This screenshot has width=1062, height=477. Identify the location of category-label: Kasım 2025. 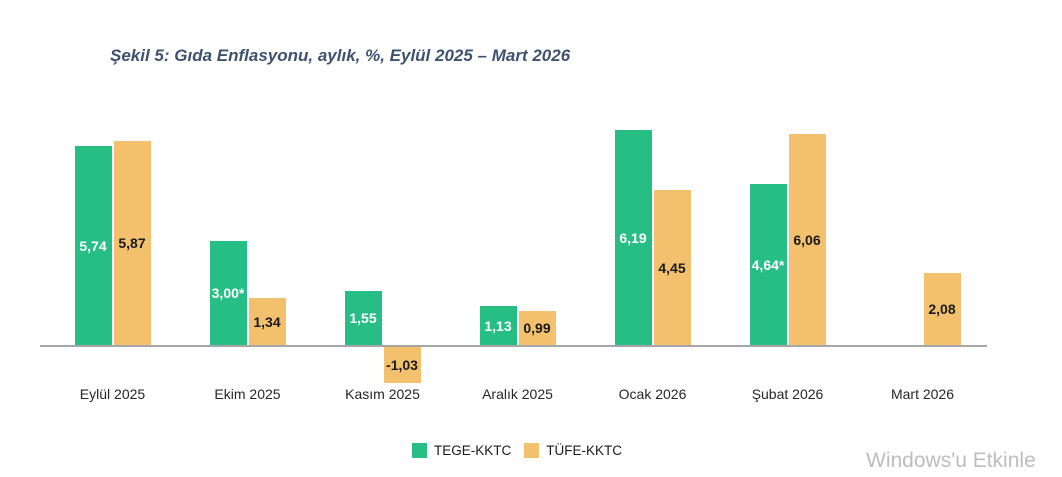
(382, 394).